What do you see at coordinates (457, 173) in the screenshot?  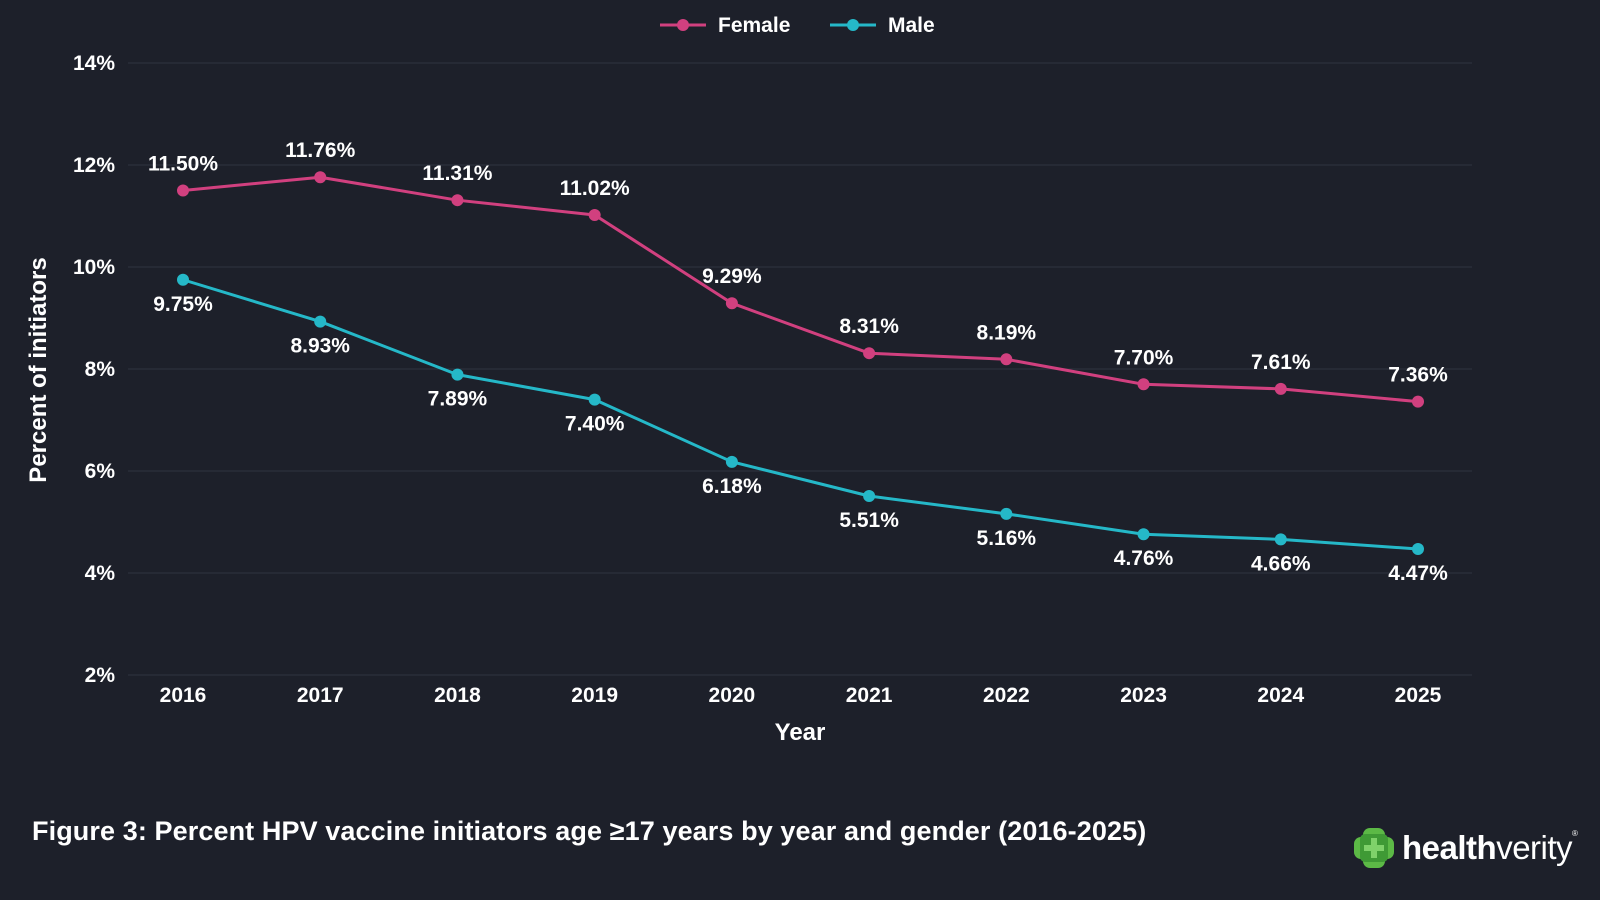 I see `female-data-label: 11.31%` at bounding box center [457, 173].